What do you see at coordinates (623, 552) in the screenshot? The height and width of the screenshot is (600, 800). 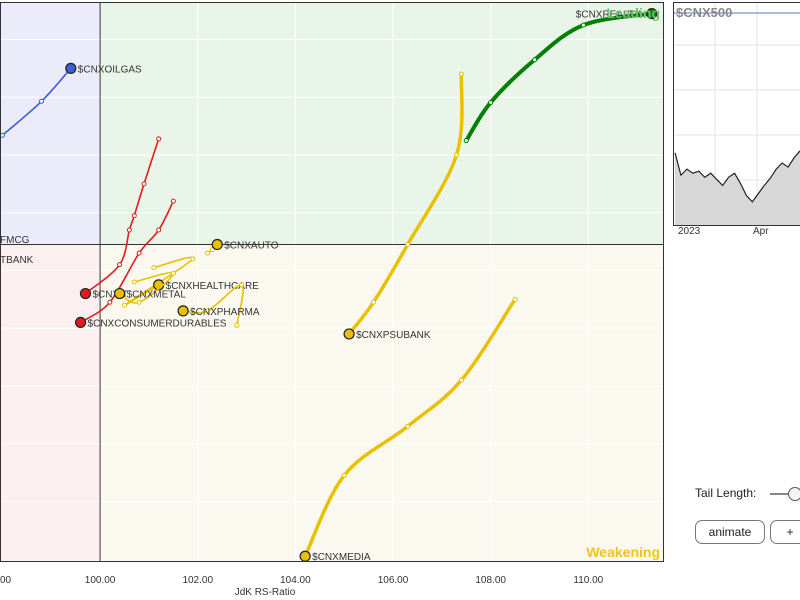 I see `quadrant-label-weakening: Weakening` at bounding box center [623, 552].